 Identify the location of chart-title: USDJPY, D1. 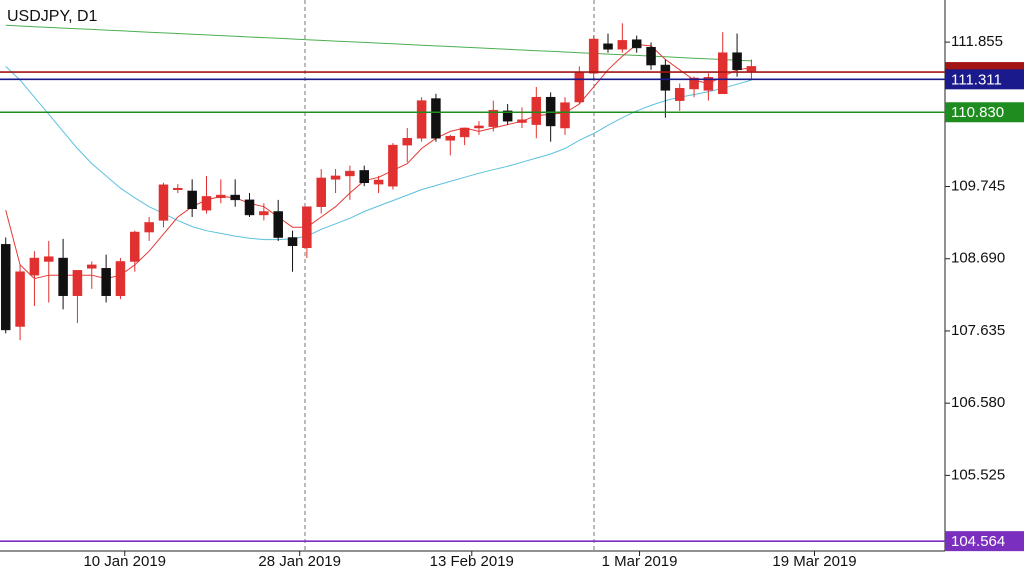
(52, 16).